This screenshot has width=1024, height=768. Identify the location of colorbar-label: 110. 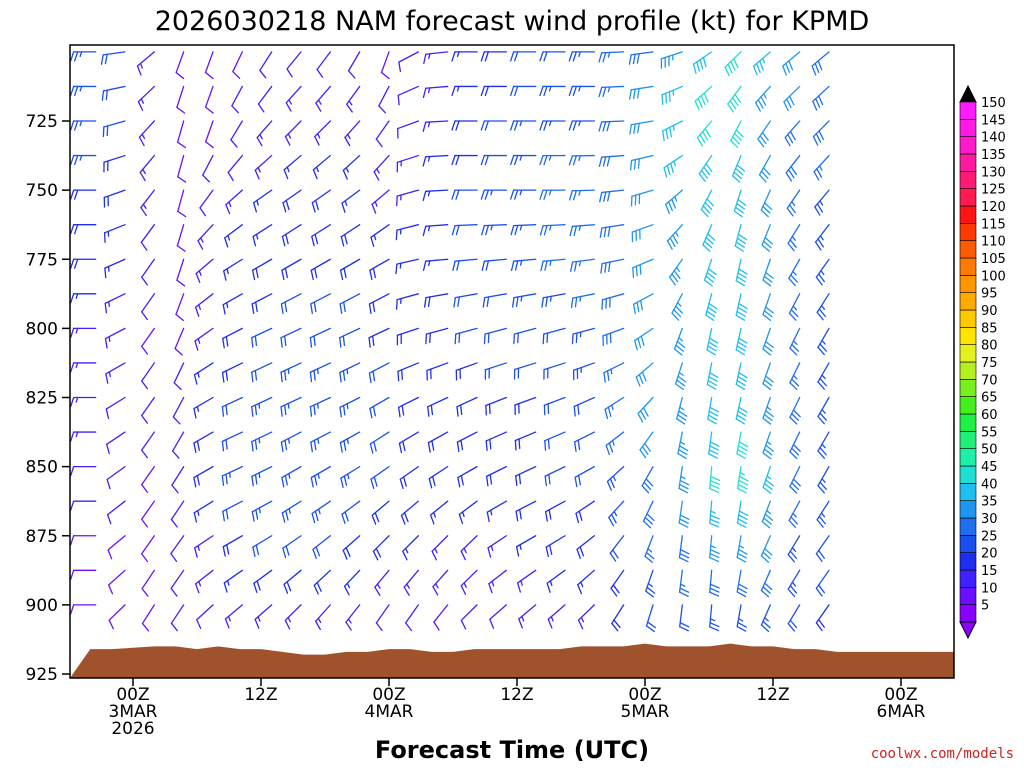
(993, 242).